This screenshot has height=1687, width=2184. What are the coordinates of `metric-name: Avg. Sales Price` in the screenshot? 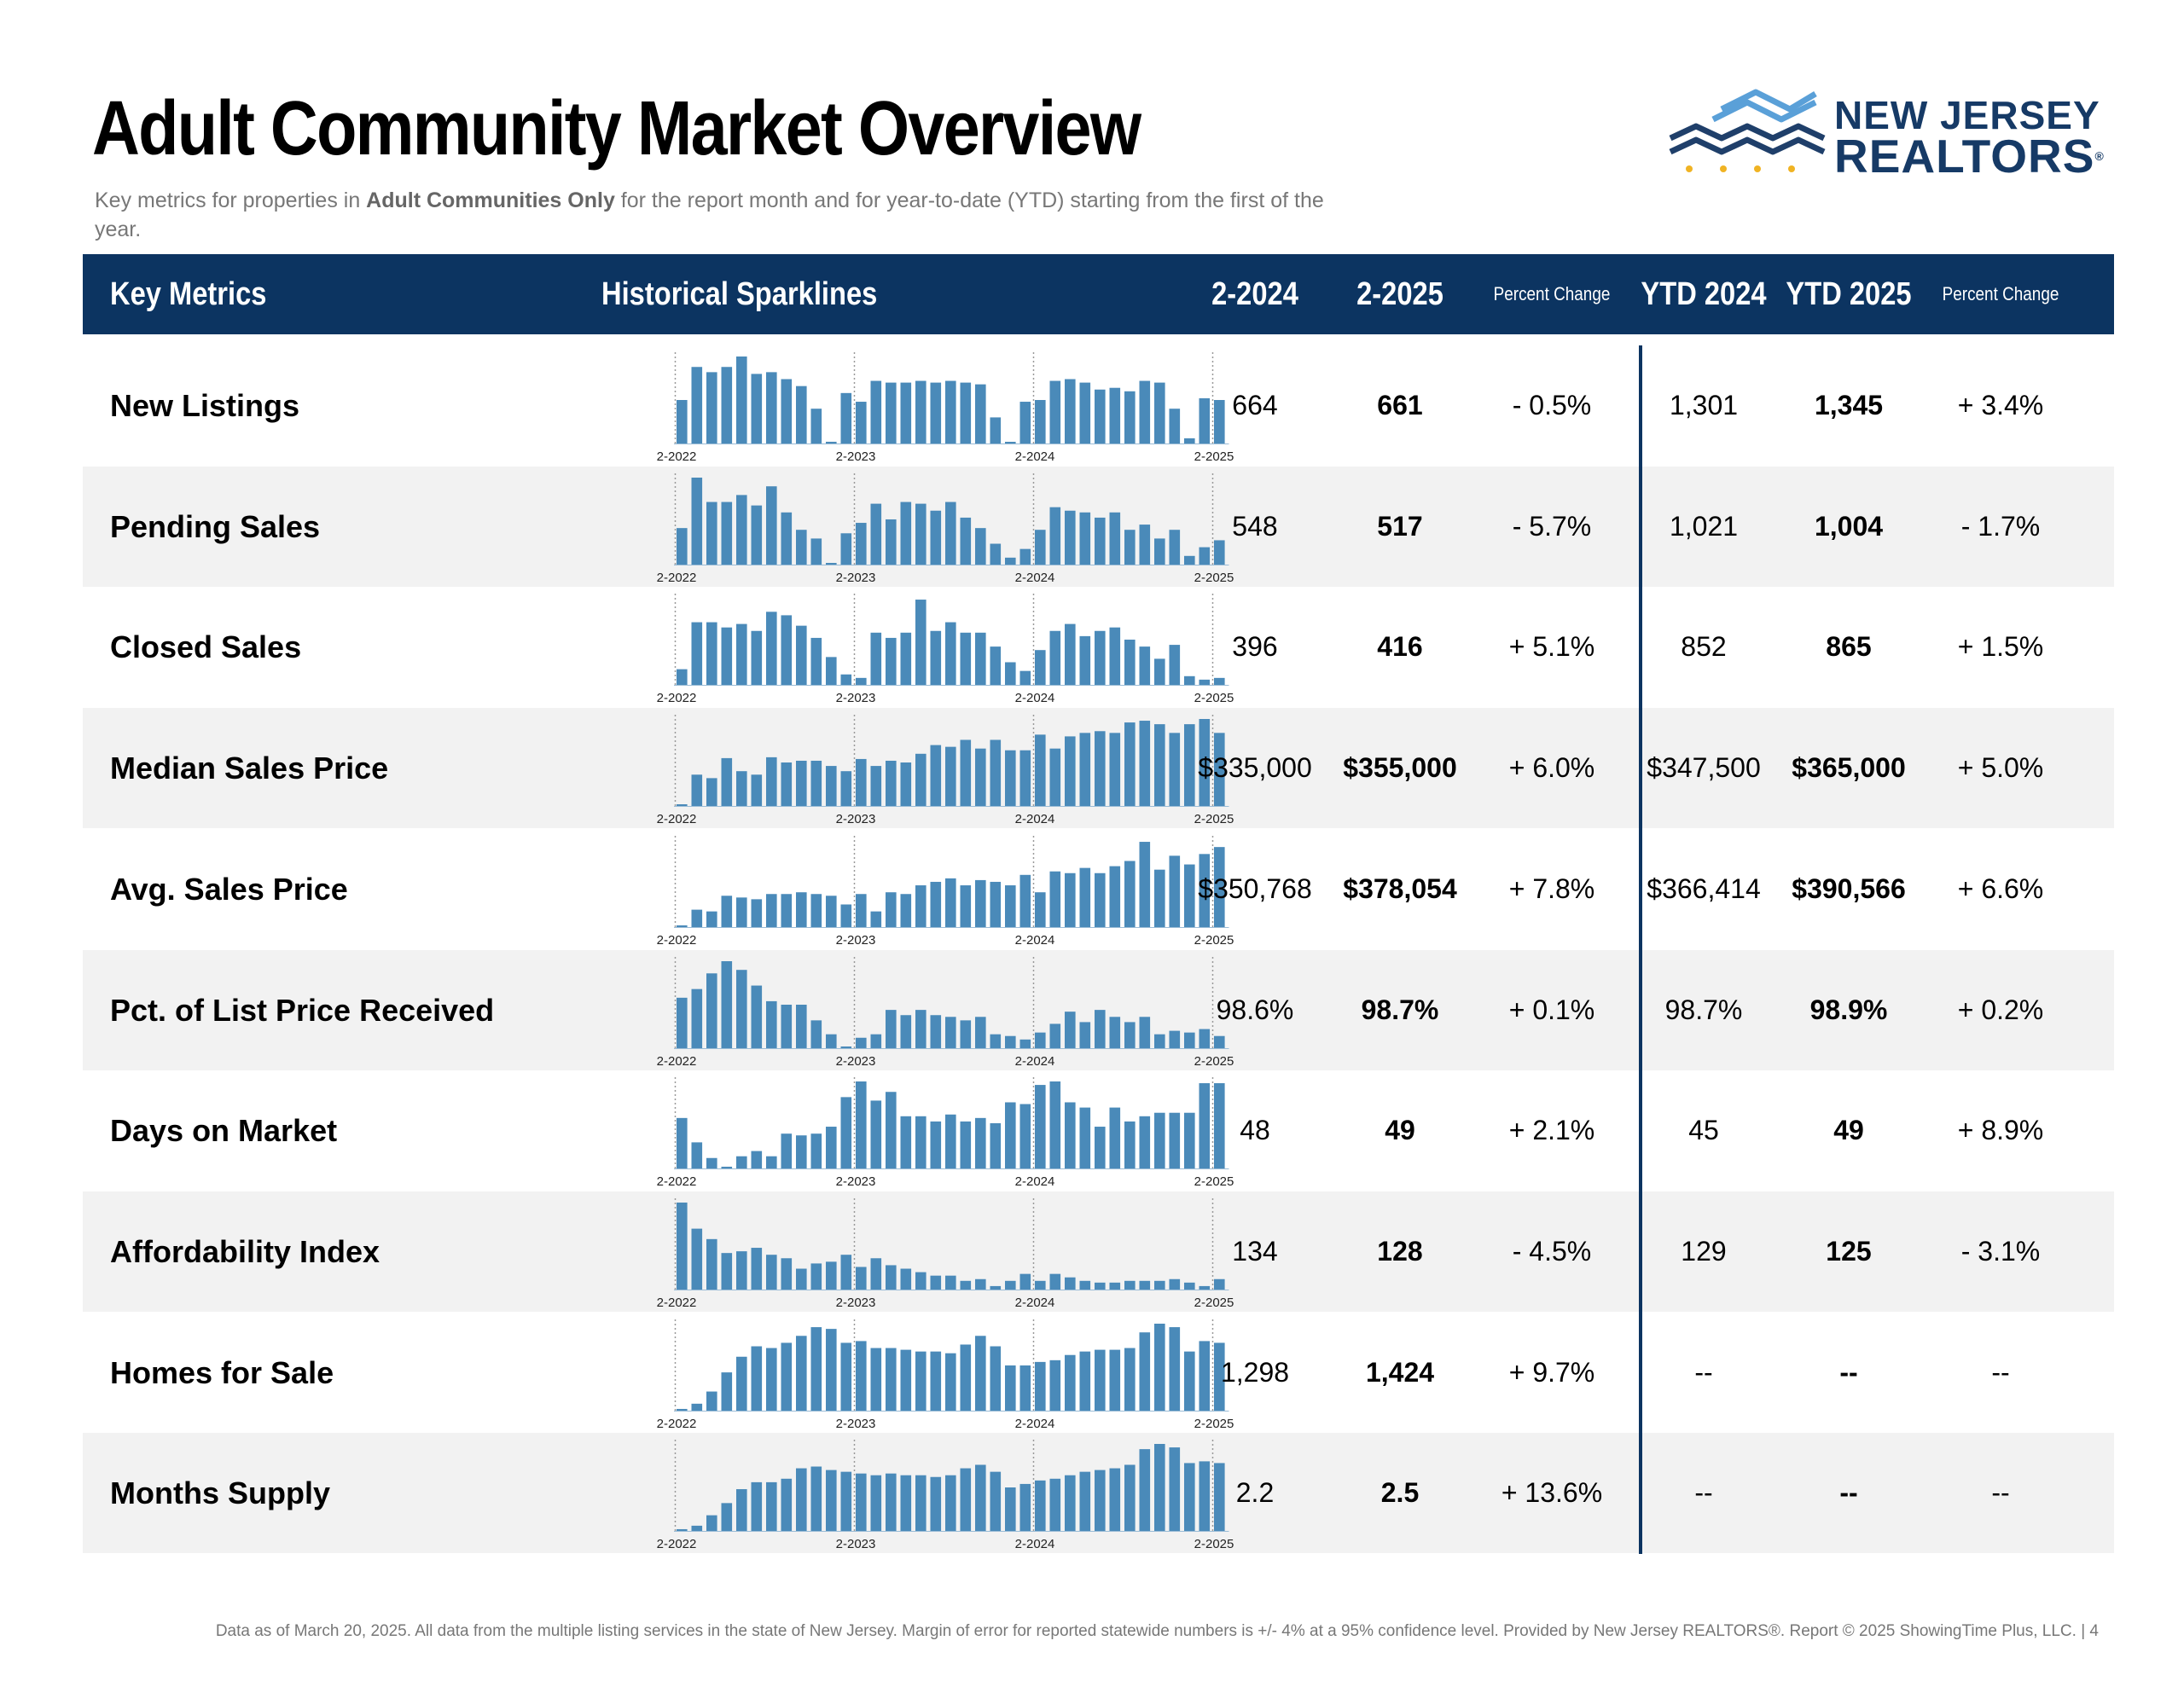 It's located at (229, 889).